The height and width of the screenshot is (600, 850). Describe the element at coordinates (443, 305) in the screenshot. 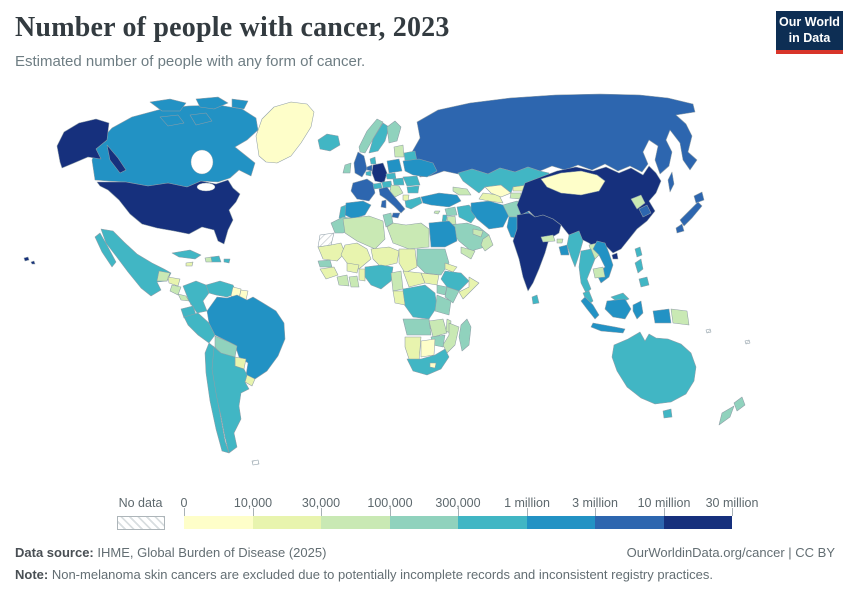

I see `country-tanzania` at that location.